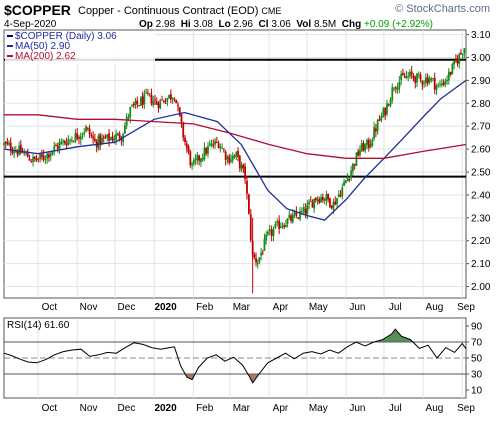 The width and height of the screenshot is (496, 430). I want to click on price-axis-tick-label: 2.50, so click(481, 173).